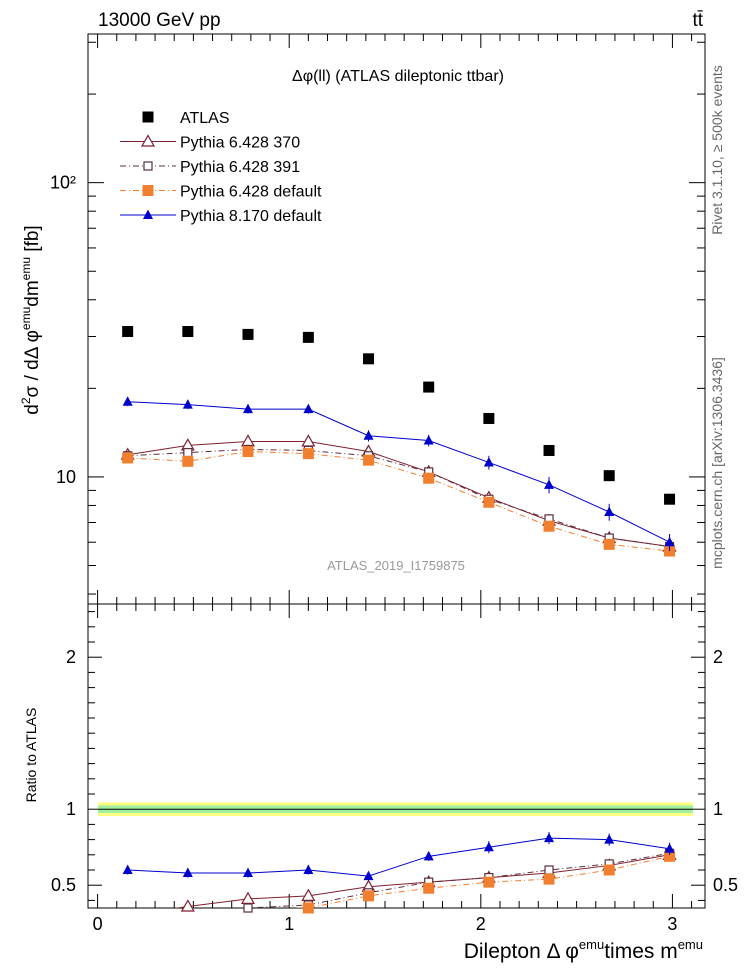  I want to click on ratio-y-tick-label: 0.5, so click(63, 885).